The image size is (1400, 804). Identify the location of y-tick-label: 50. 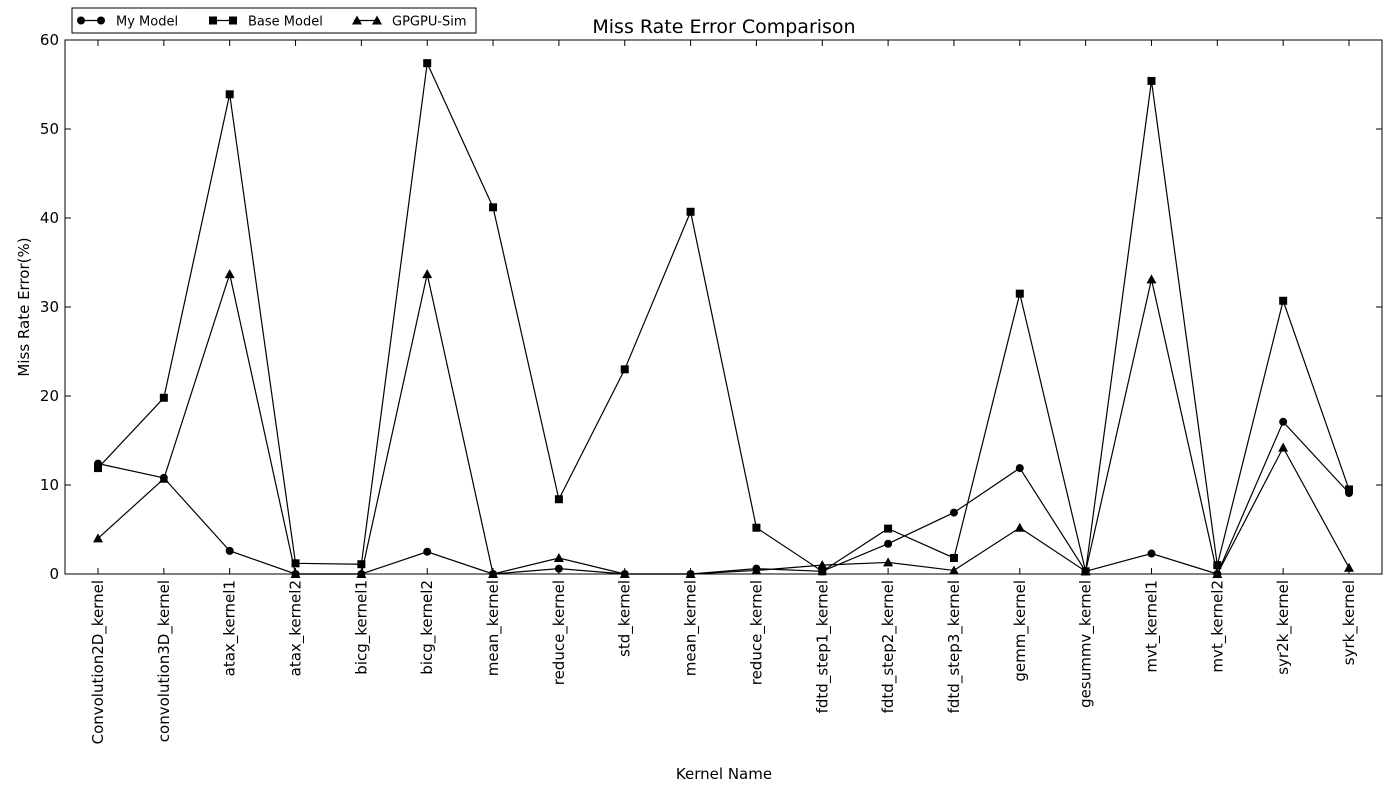
(49, 129).